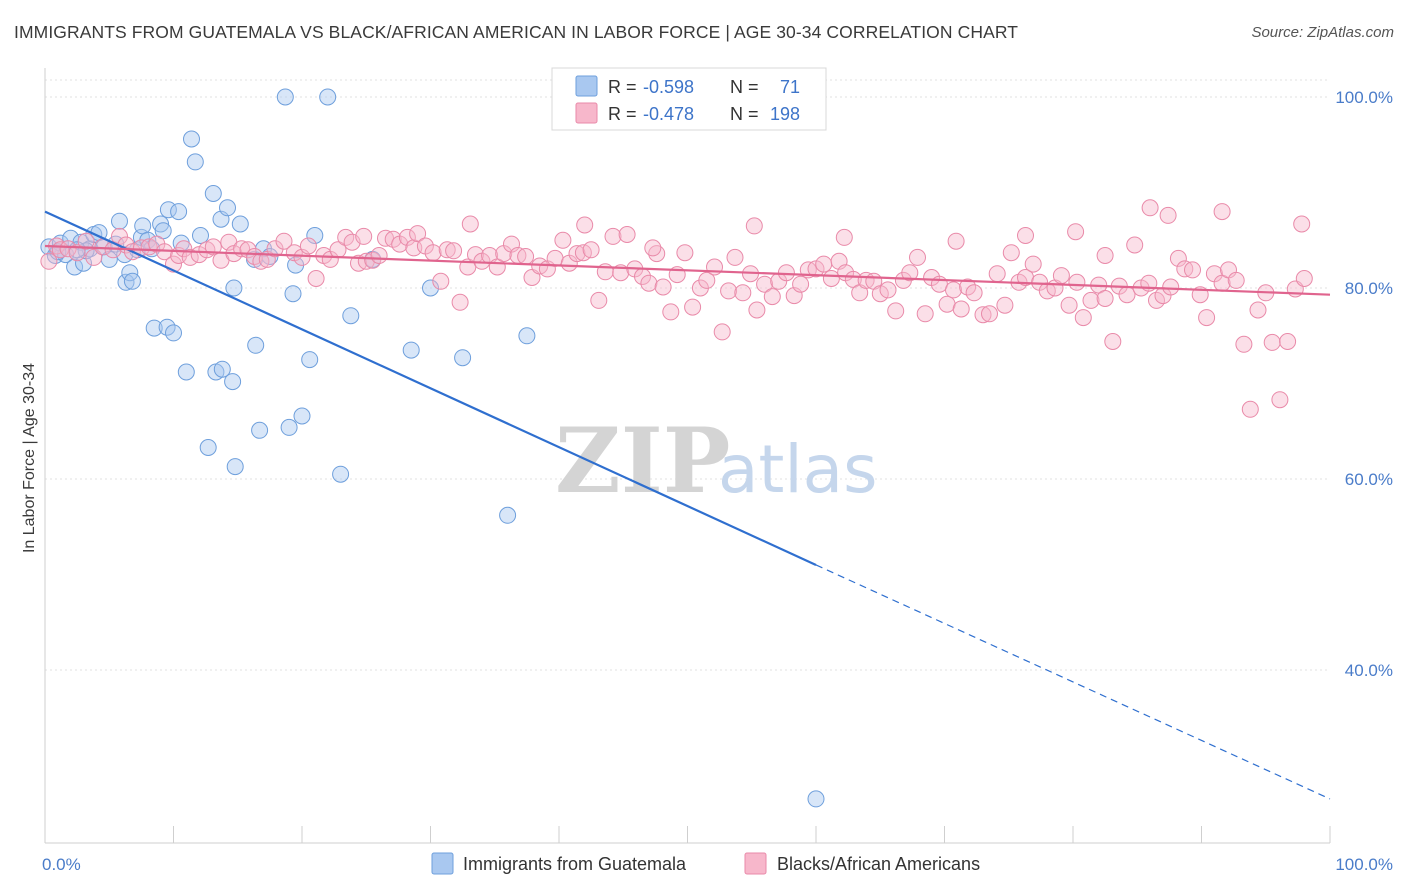  Describe the element at coordinates (1364, 864) in the screenshot. I see `x-tick-label-1: 100.0%` at that location.